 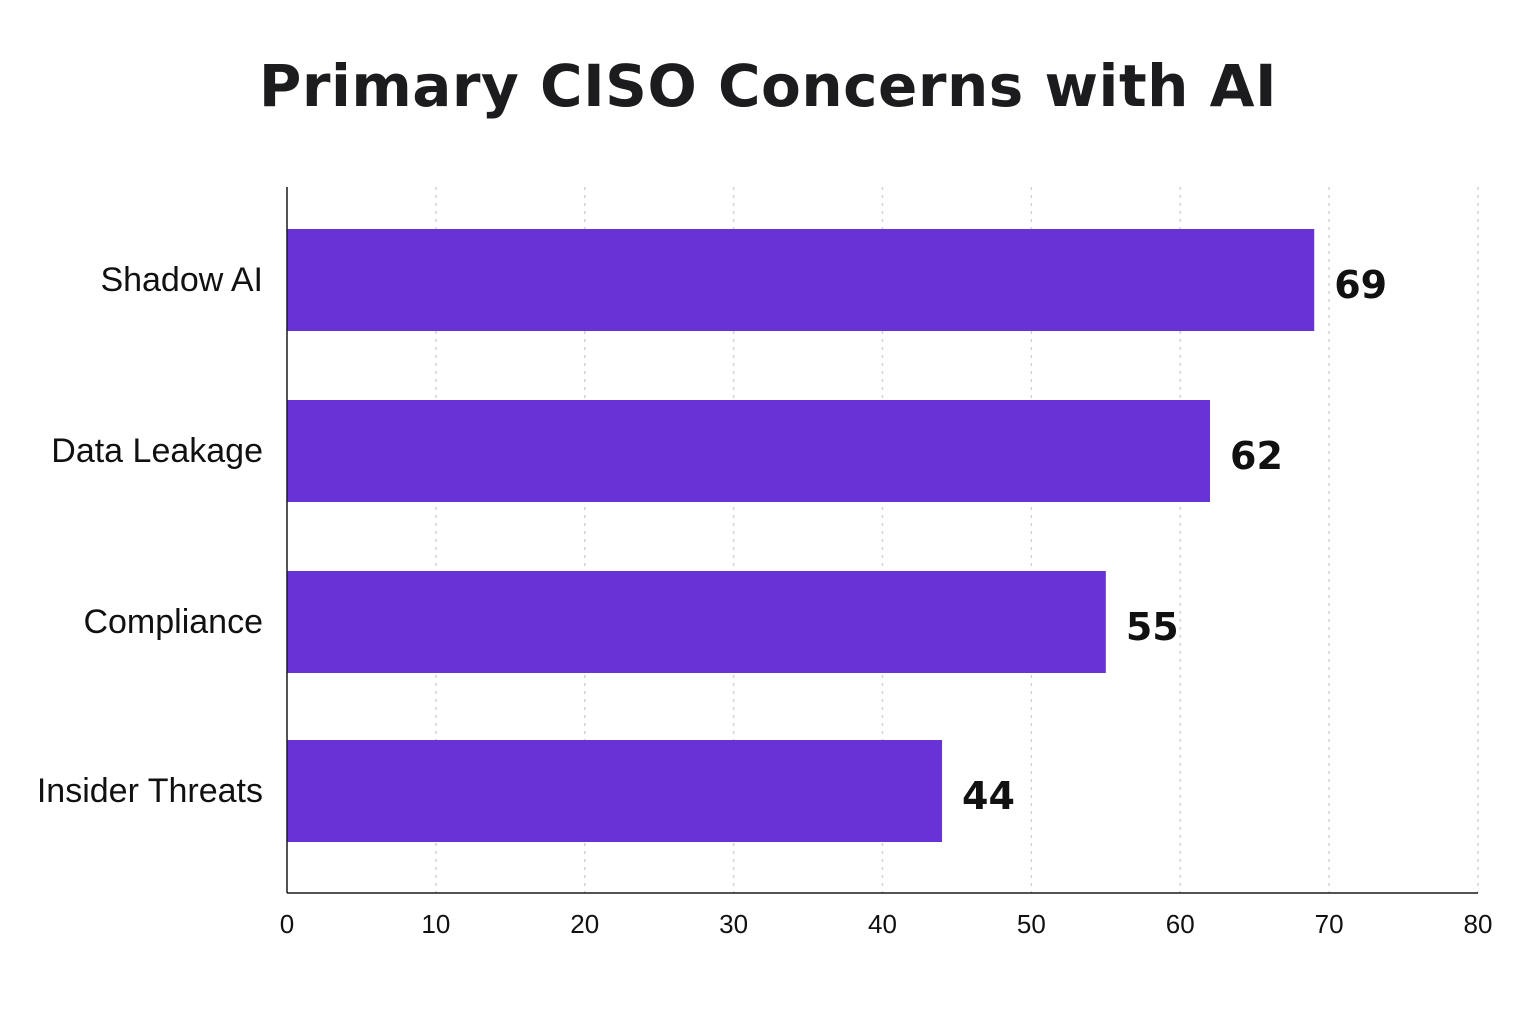 I want to click on data-label: 62, so click(x=1256, y=456).